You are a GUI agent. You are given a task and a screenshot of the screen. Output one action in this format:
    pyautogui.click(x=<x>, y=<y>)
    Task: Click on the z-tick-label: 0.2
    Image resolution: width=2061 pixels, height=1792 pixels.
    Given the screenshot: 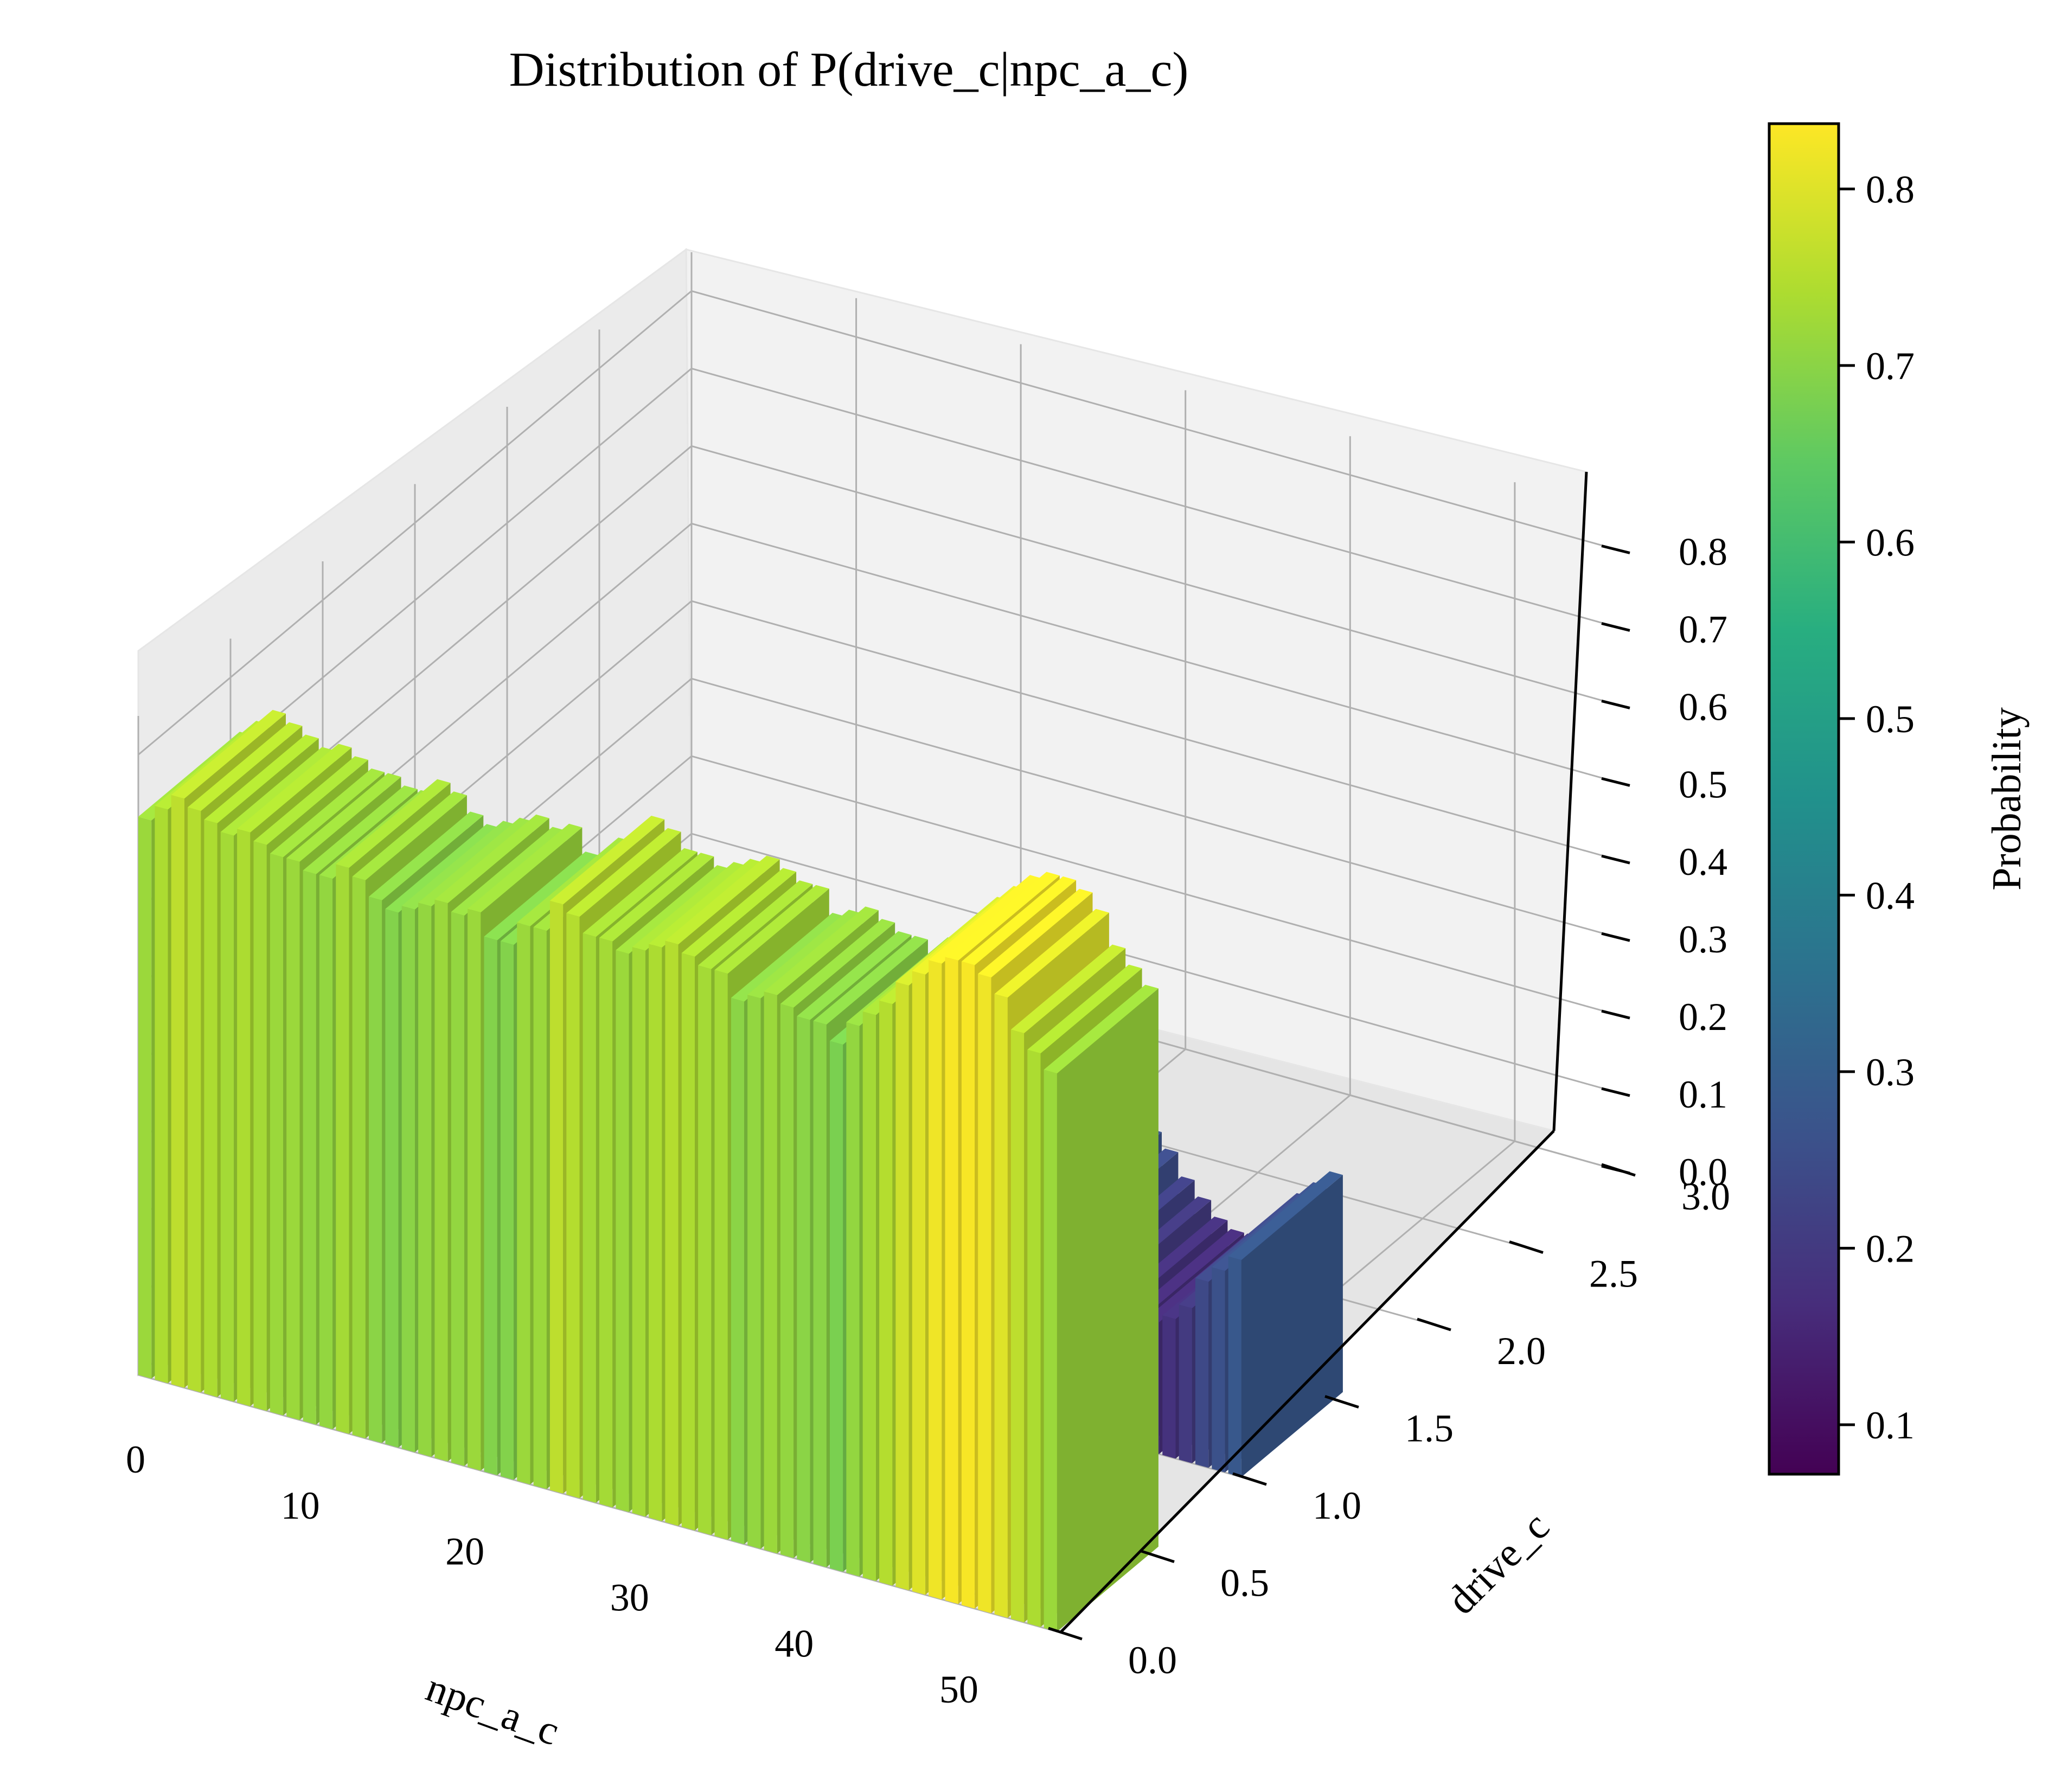 What is the action you would take?
    pyautogui.click(x=1703, y=1017)
    